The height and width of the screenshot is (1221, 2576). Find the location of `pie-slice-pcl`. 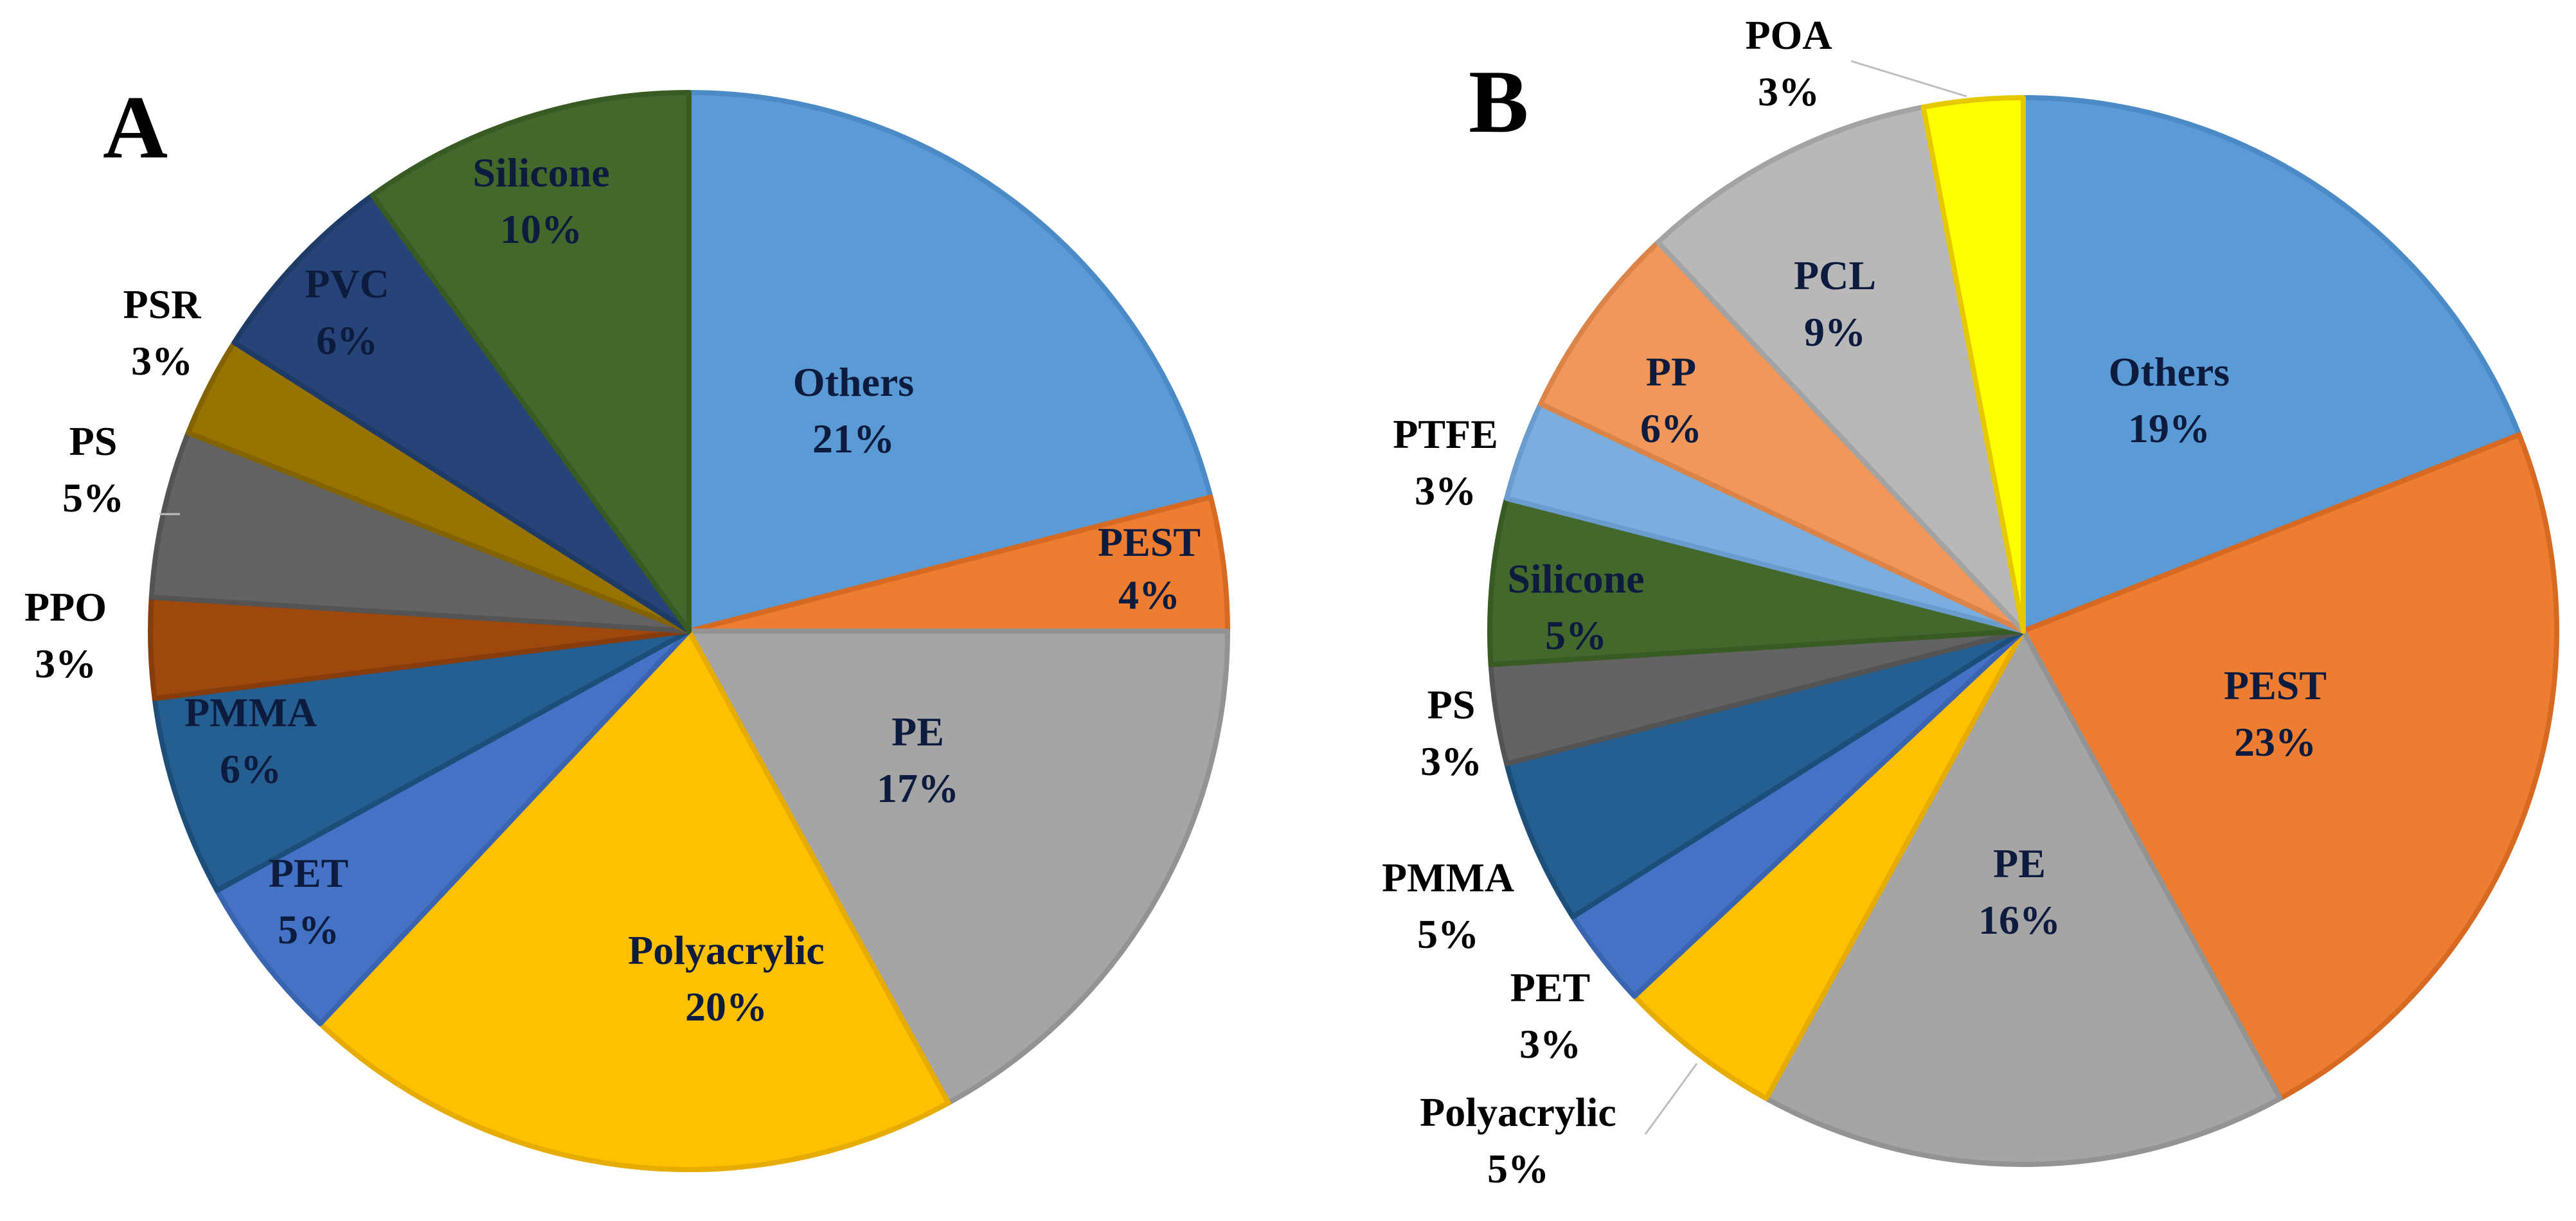

pie-slice-pcl is located at coordinates (1840, 369).